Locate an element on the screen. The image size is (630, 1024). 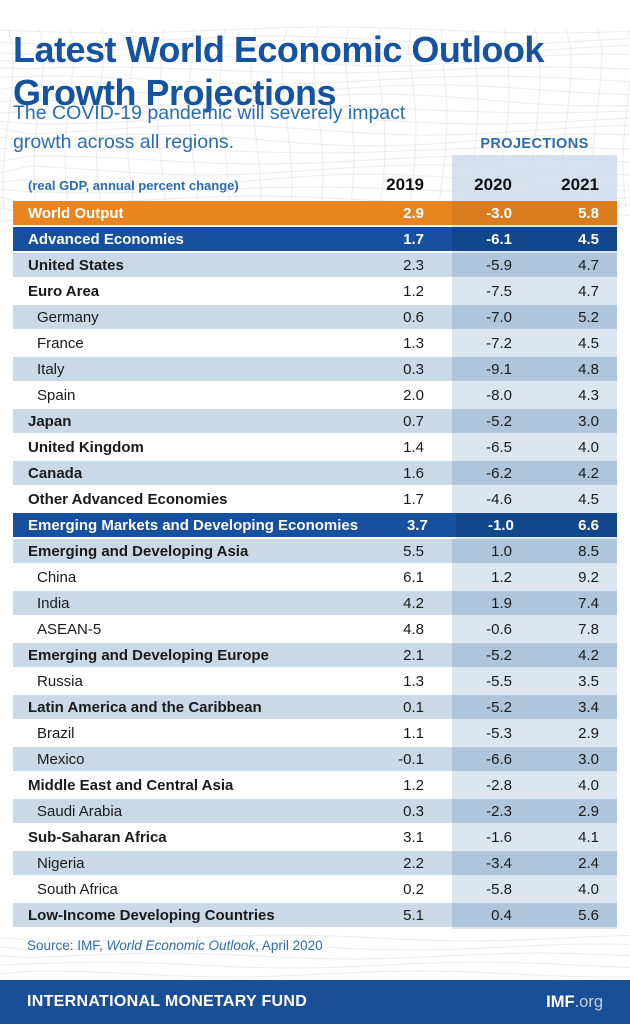
projections-label: PROJECTIONS is located at coordinates (534, 144).